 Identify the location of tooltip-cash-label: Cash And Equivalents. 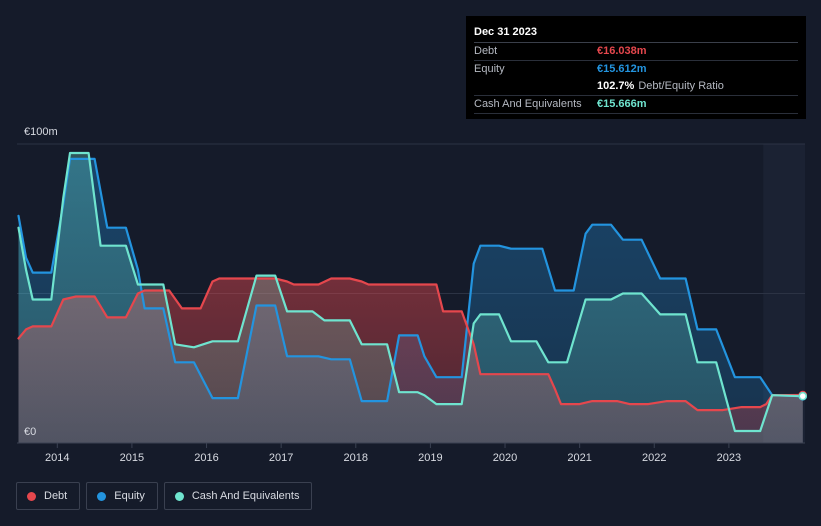
(528, 104).